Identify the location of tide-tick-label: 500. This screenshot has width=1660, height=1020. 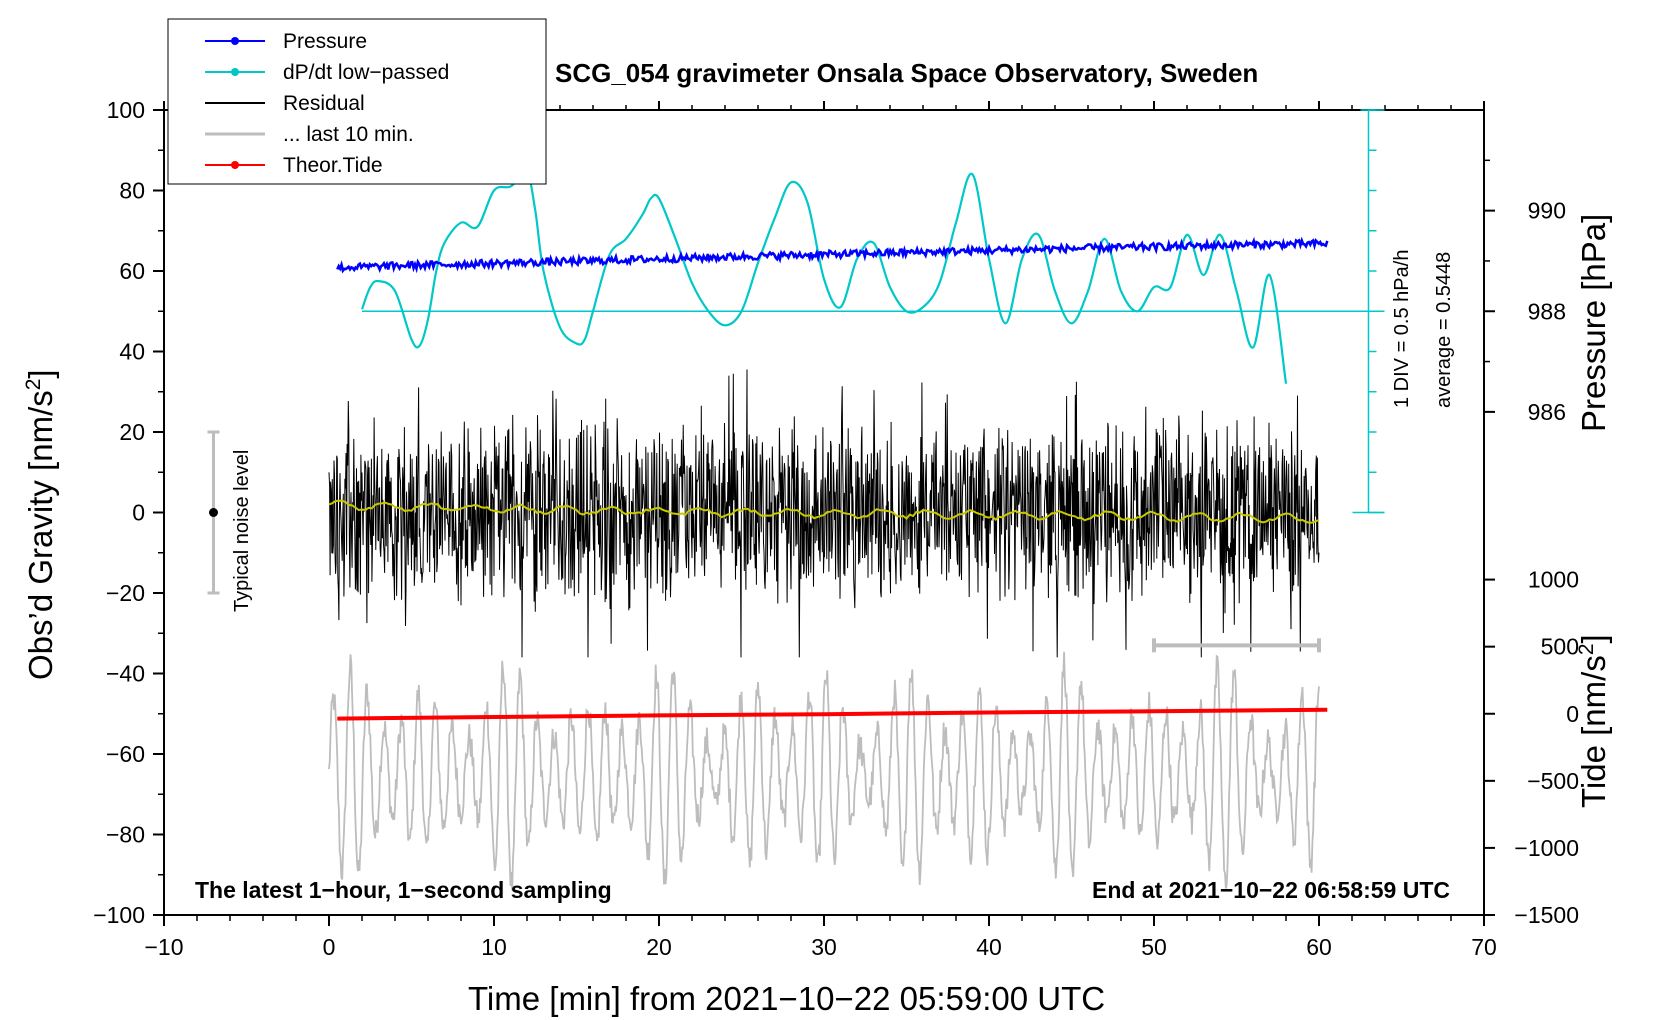
(1560, 647).